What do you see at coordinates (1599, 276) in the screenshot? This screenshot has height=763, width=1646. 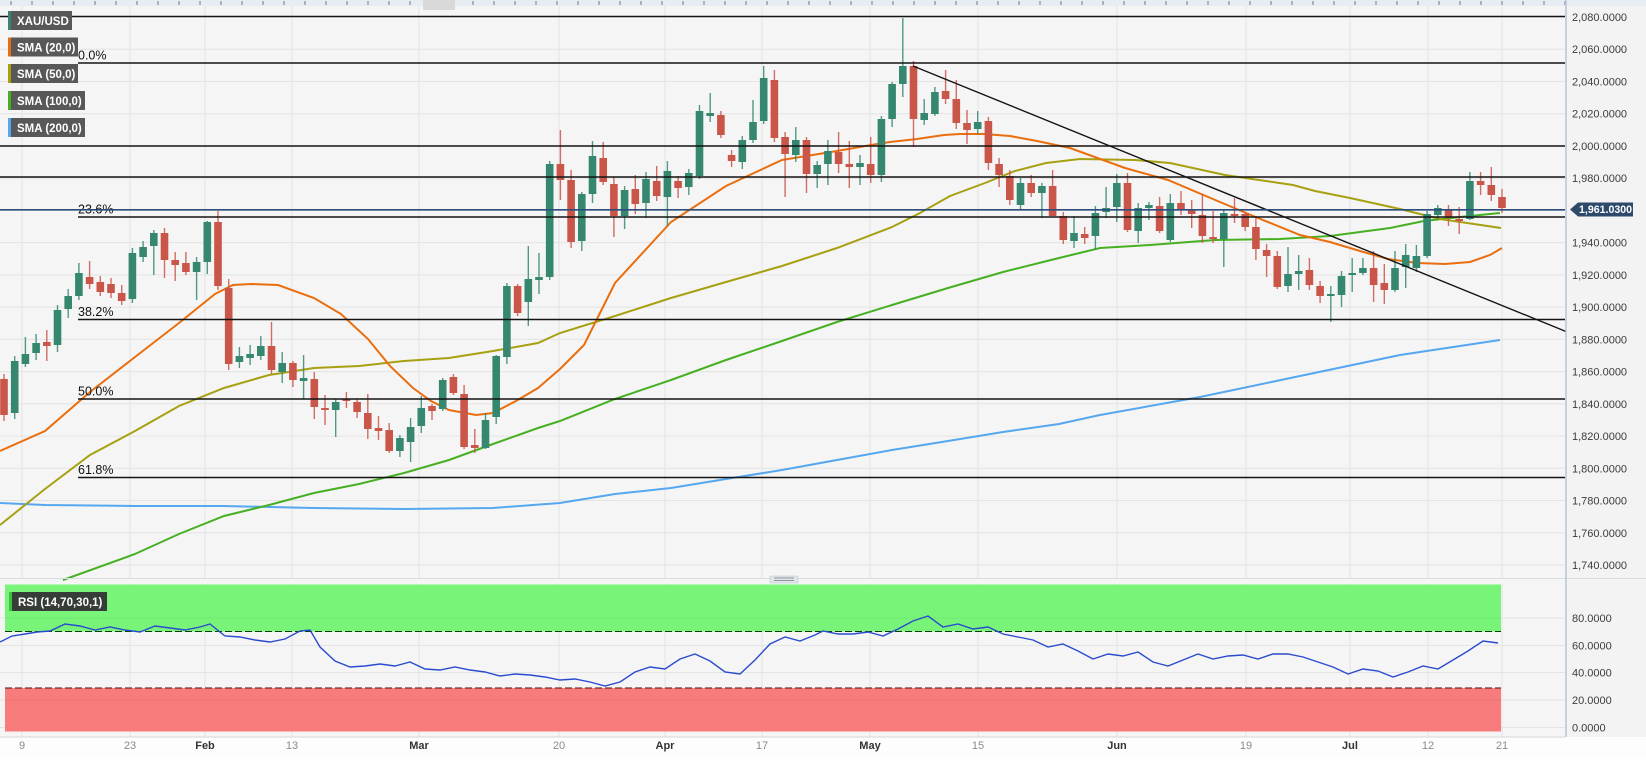 I see `svg-text: 1,920.0000` at bounding box center [1599, 276].